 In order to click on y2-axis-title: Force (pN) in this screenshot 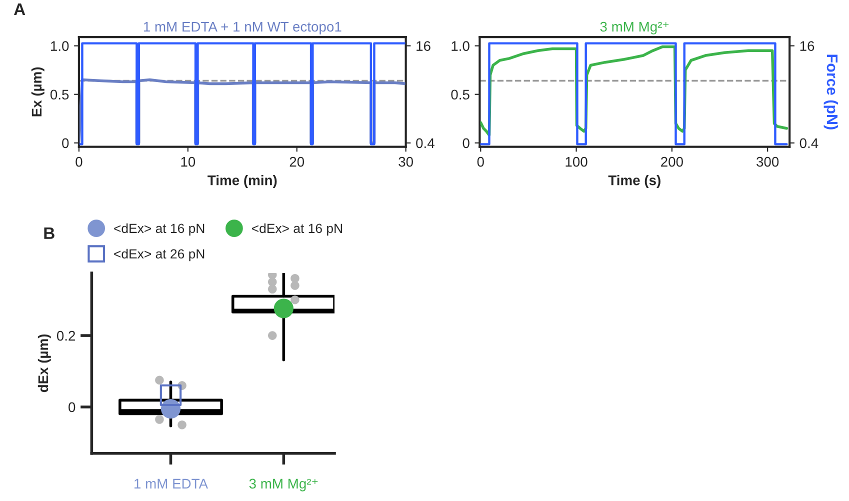, I will do `click(831, 92)`.